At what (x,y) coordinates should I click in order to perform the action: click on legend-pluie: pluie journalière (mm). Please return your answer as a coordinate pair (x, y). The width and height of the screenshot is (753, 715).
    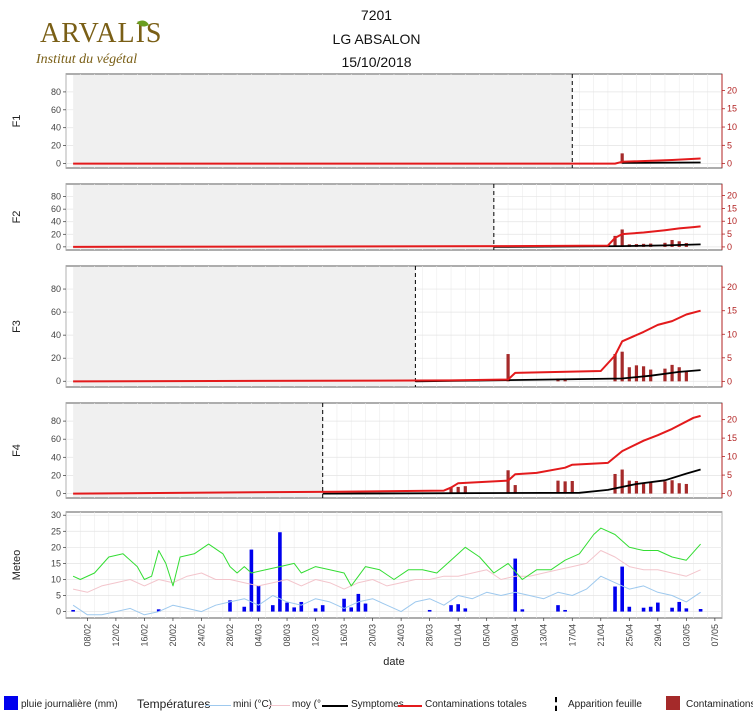
    Looking at the image, I should click on (69, 704).